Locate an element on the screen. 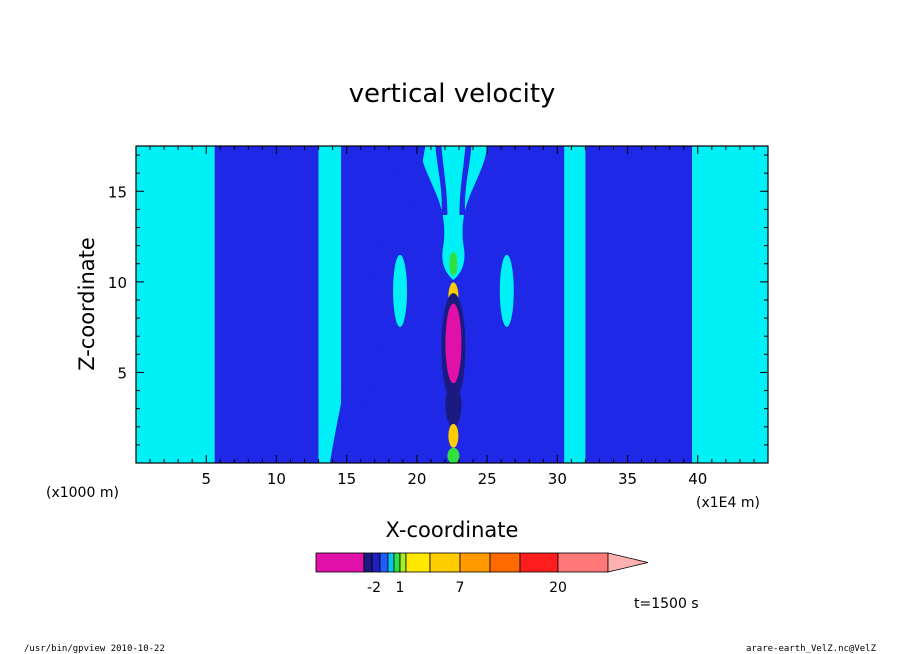 Image resolution: width=904 pixels, height=654 pixels. x-unit-left: (x1000 m) is located at coordinates (82, 493).